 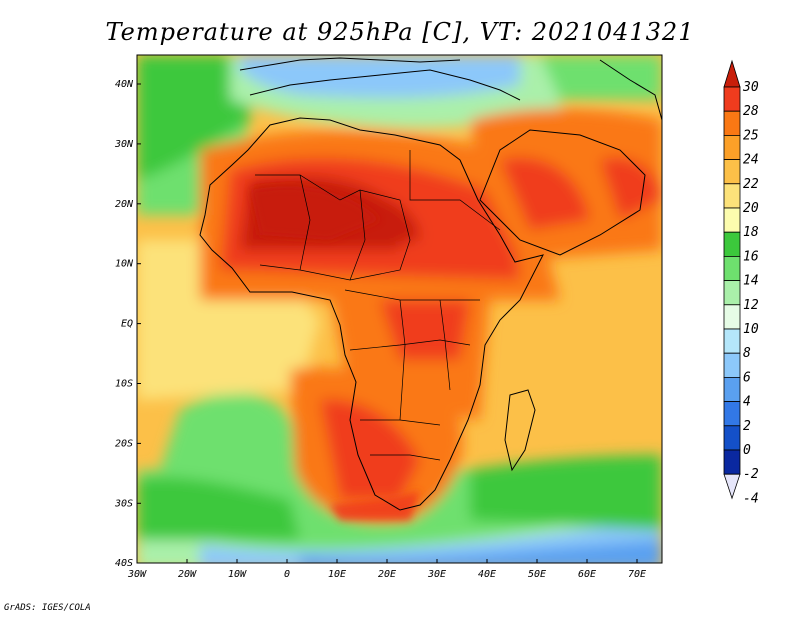 What do you see at coordinates (751, 232) in the screenshot?
I see `colorbar-label: 18` at bounding box center [751, 232].